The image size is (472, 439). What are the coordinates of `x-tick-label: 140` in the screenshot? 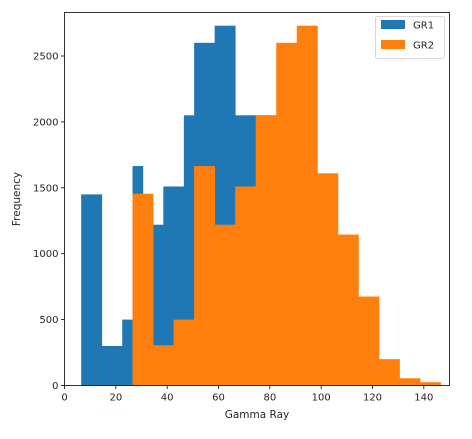 It's located at (423, 398).